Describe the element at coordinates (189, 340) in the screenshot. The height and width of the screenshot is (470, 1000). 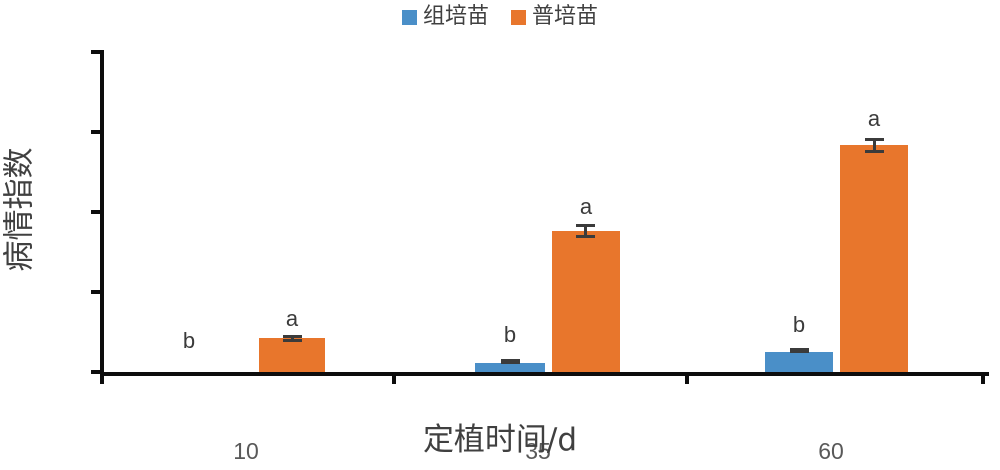
I see `sig-label-g0-blue: b` at that location.